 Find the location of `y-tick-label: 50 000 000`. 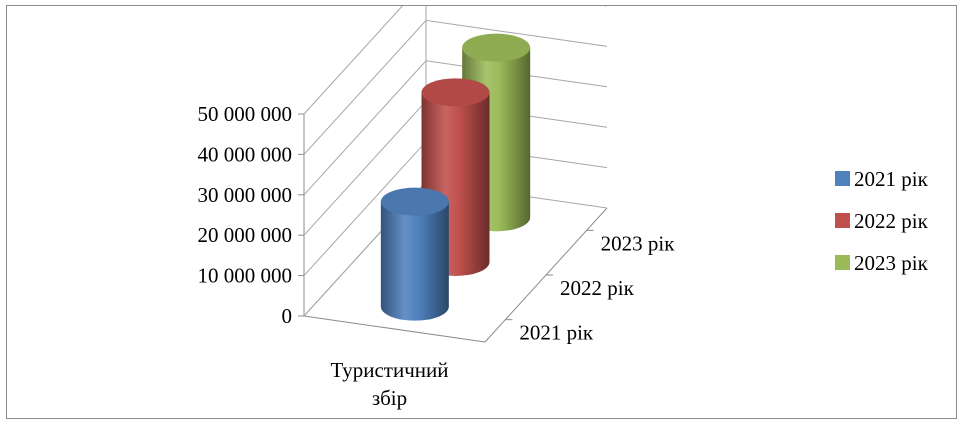

y-tick-label: 50 000 000 is located at coordinates (245, 114).